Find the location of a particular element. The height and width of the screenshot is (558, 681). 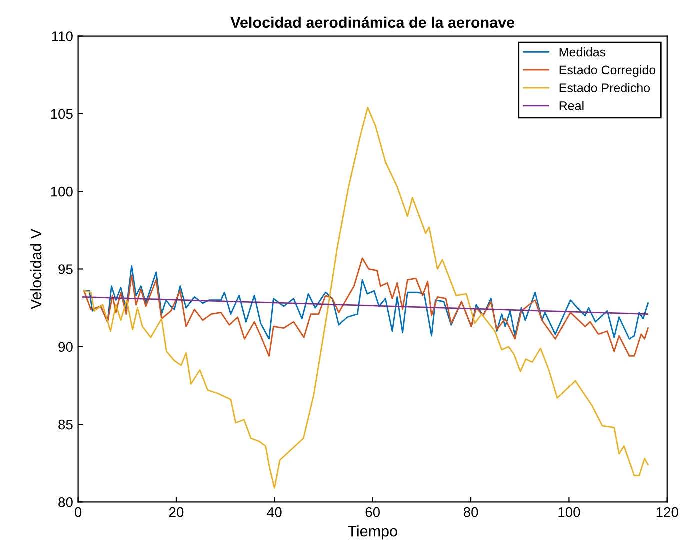

x-axis-title: Tiempo is located at coordinates (373, 533).